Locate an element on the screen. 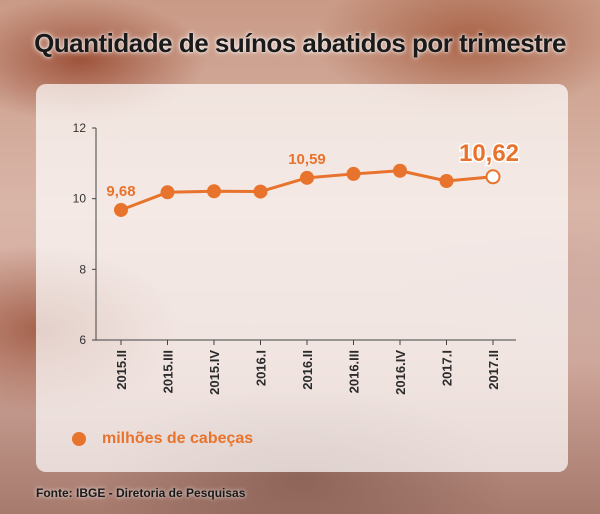 Image resolution: width=600 pixels, height=514 pixels. x-tick-label: 2016.II is located at coordinates (307, 370).